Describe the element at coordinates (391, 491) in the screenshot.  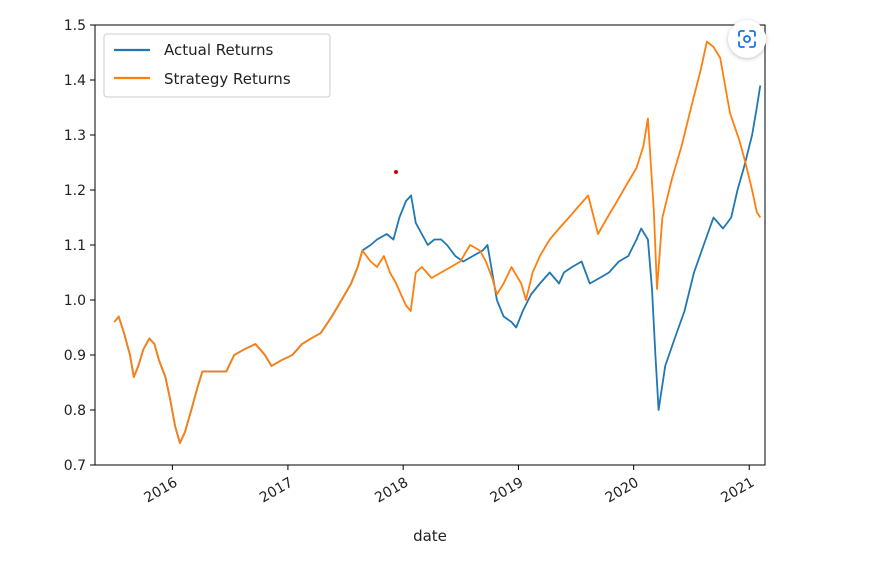
I see `x-tick-label: 2018` at that location.